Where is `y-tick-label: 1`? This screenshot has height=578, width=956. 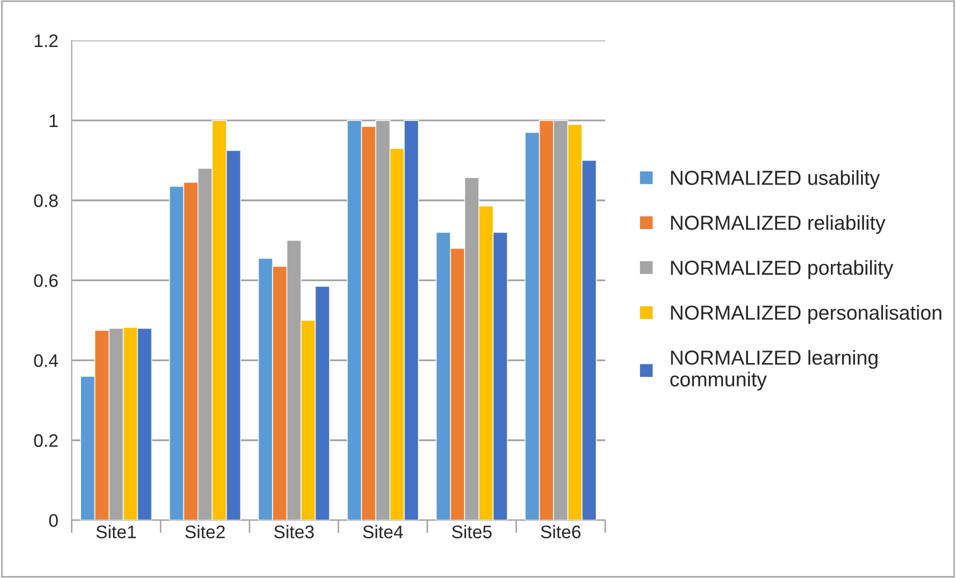
y-tick-label: 1 is located at coordinates (54, 120).